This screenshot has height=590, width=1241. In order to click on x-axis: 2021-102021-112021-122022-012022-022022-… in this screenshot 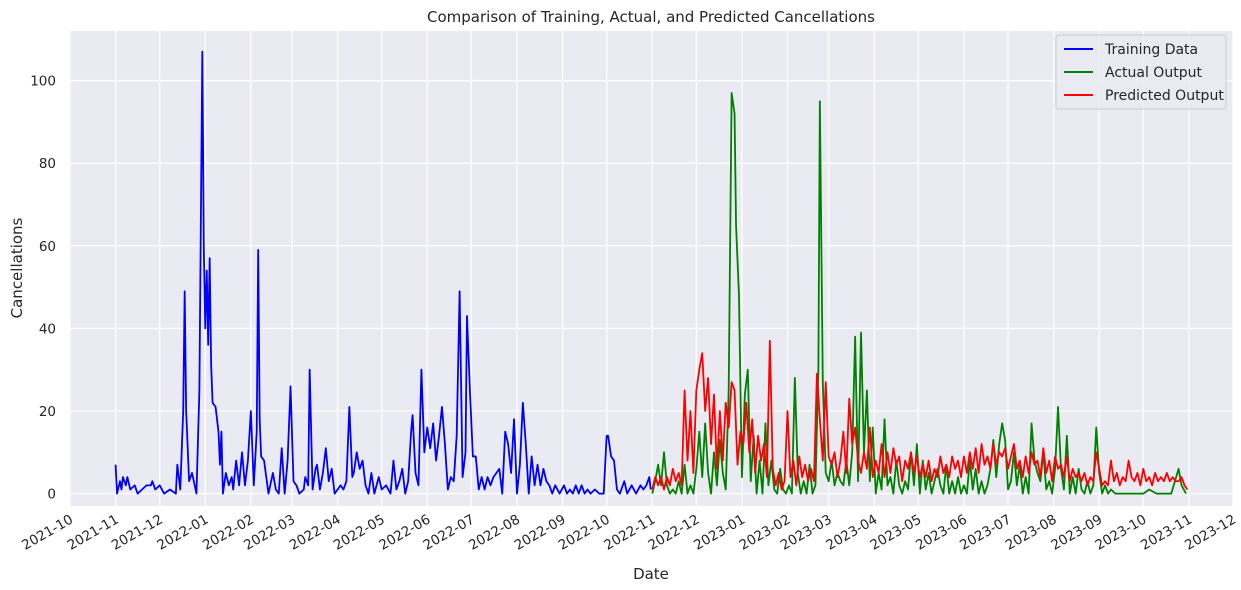, I will do `click(629, 533)`.